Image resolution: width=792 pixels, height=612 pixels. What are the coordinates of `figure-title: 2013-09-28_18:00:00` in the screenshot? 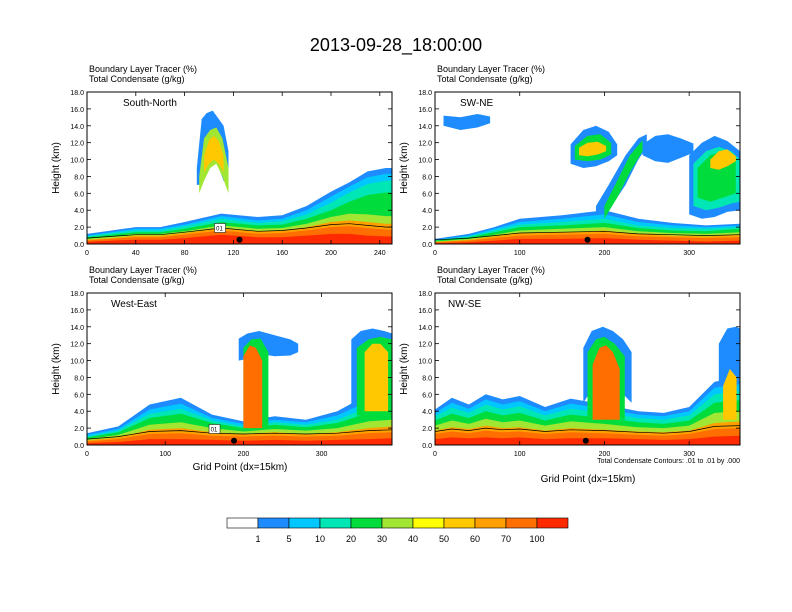 It's located at (396, 45).